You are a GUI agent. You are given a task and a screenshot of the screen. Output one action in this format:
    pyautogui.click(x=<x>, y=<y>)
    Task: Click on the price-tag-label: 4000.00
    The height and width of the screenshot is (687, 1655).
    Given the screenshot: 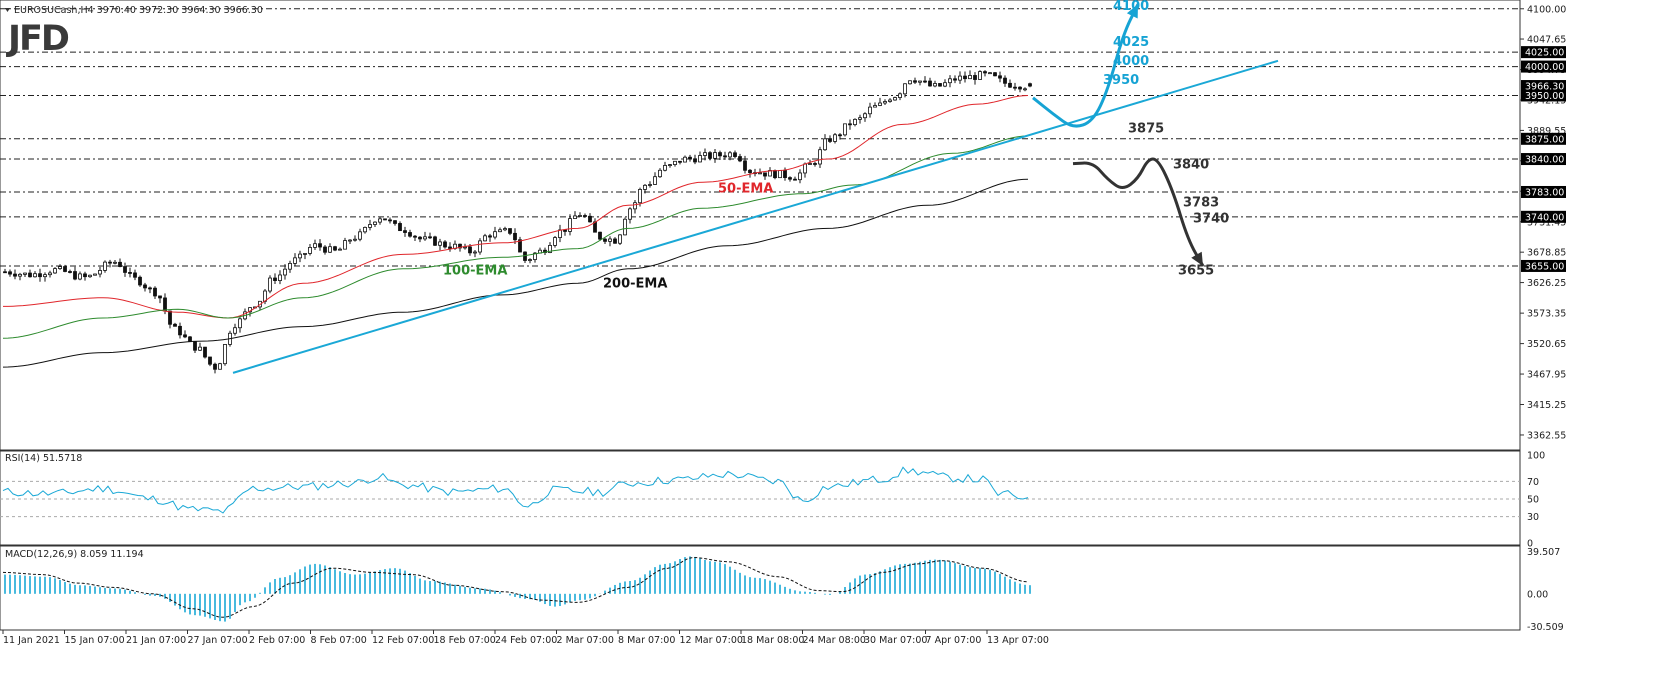 What is the action you would take?
    pyautogui.click(x=1544, y=67)
    